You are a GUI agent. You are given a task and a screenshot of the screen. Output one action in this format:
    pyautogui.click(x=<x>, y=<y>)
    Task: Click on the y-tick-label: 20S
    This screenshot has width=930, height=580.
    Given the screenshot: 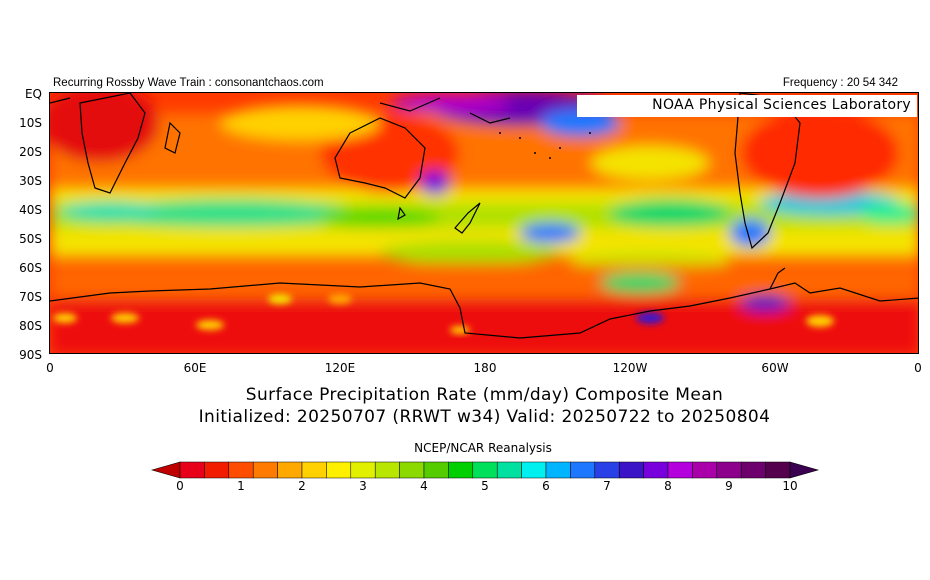 What is the action you would take?
    pyautogui.click(x=30, y=152)
    